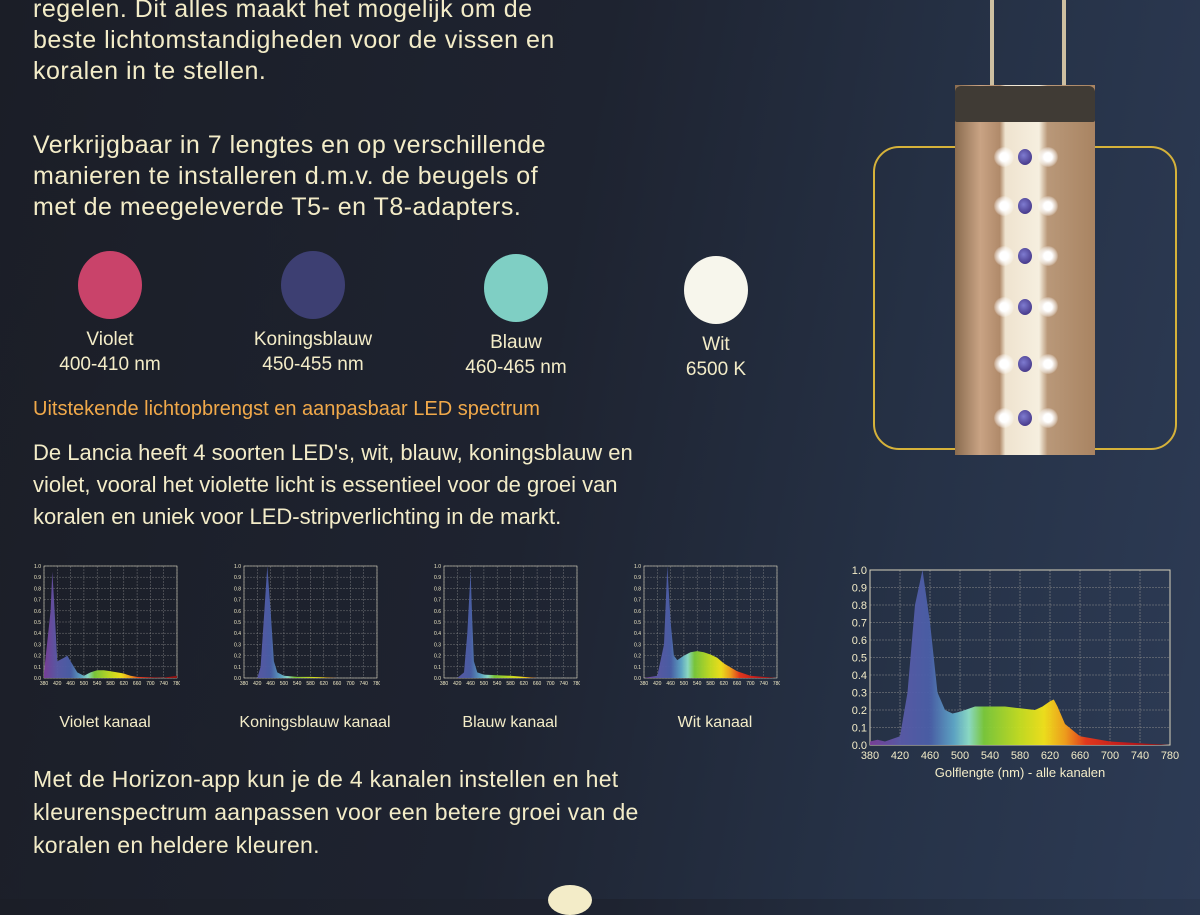  What do you see at coordinates (1025, 104) in the screenshot?
I see `end-cap` at bounding box center [1025, 104].